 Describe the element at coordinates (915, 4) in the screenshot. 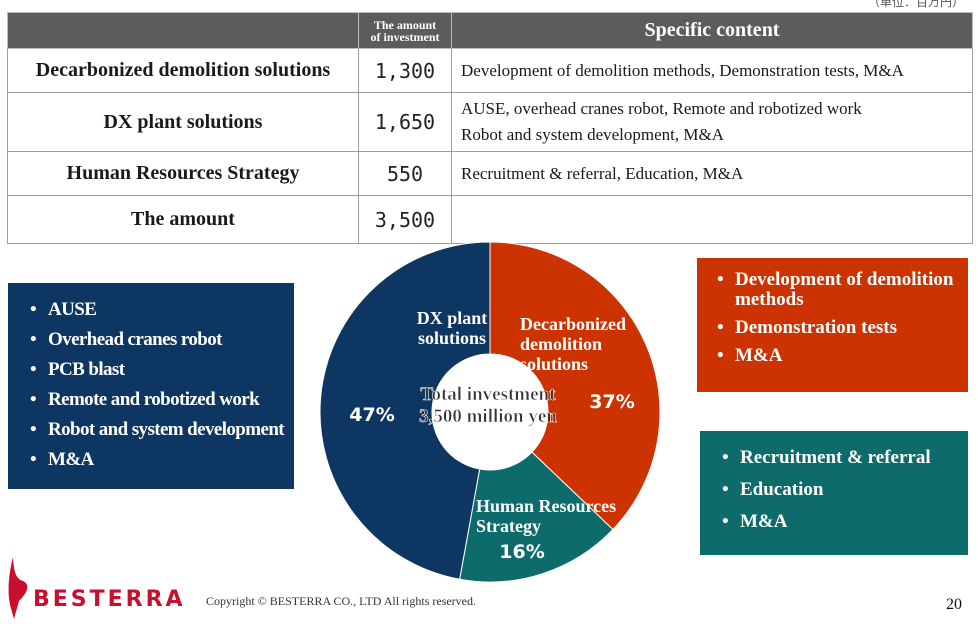

I see `unit-note: （単位：百万円）` at that location.